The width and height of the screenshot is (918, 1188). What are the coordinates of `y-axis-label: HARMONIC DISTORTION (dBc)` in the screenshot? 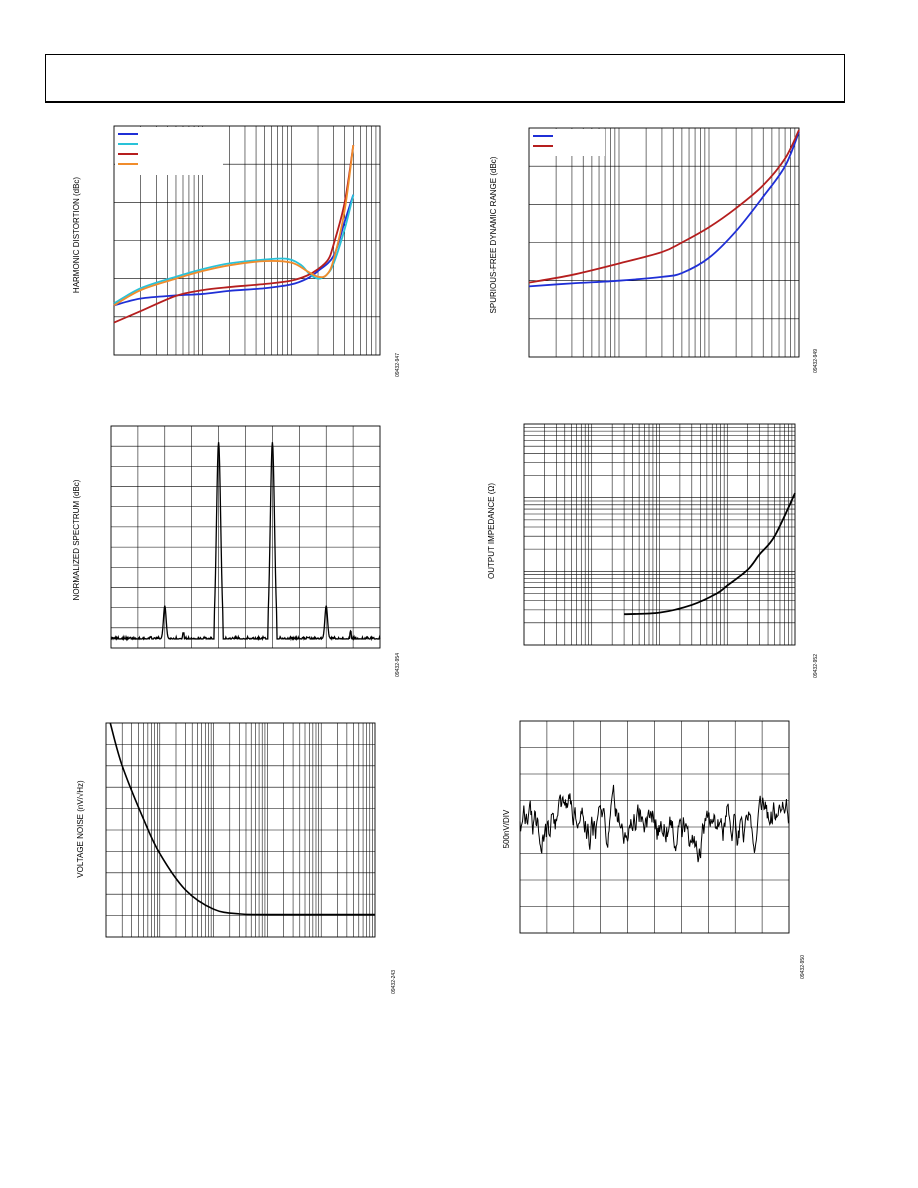 It's located at (76, 235).